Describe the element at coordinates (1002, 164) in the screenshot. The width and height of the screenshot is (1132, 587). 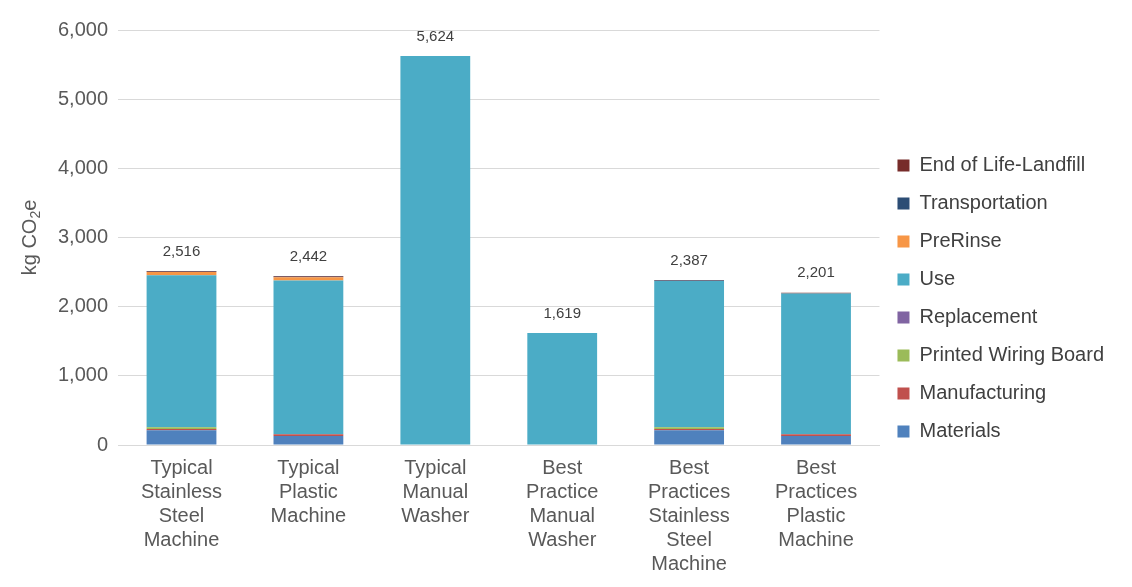
I see `legend-label: End of Life-Landfill` at that location.